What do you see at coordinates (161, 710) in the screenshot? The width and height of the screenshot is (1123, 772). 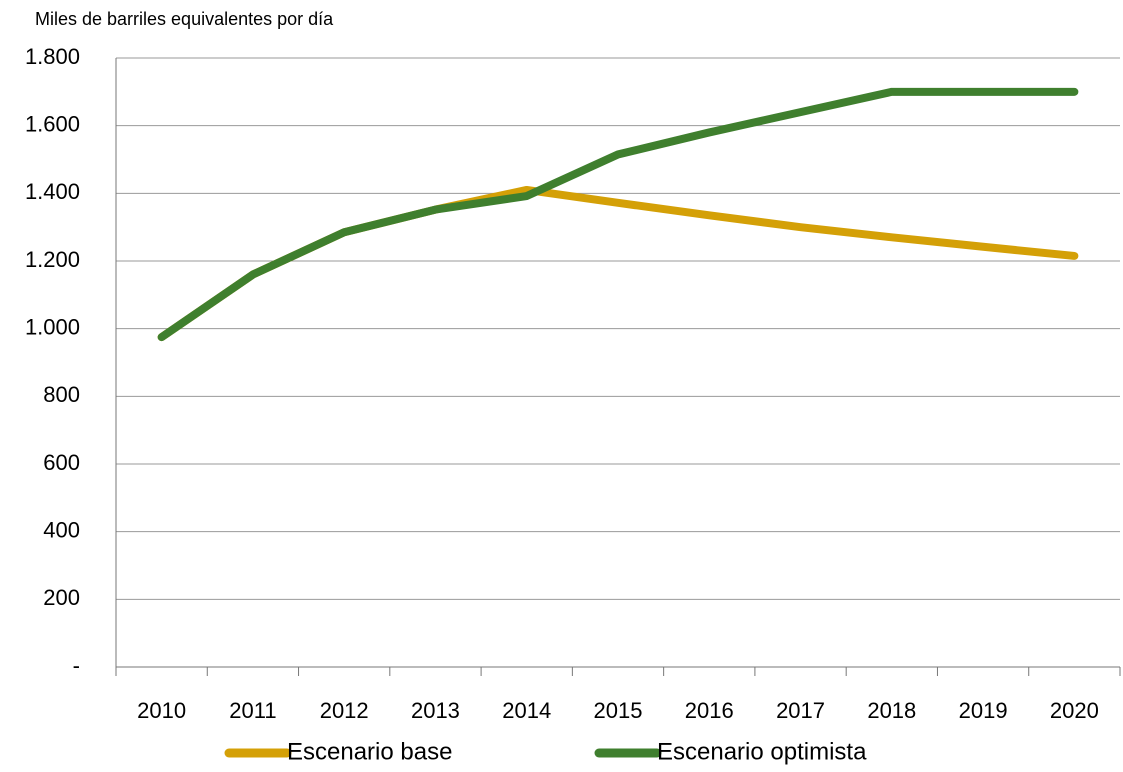 I see `x-tick-label: 2010` at bounding box center [161, 710].